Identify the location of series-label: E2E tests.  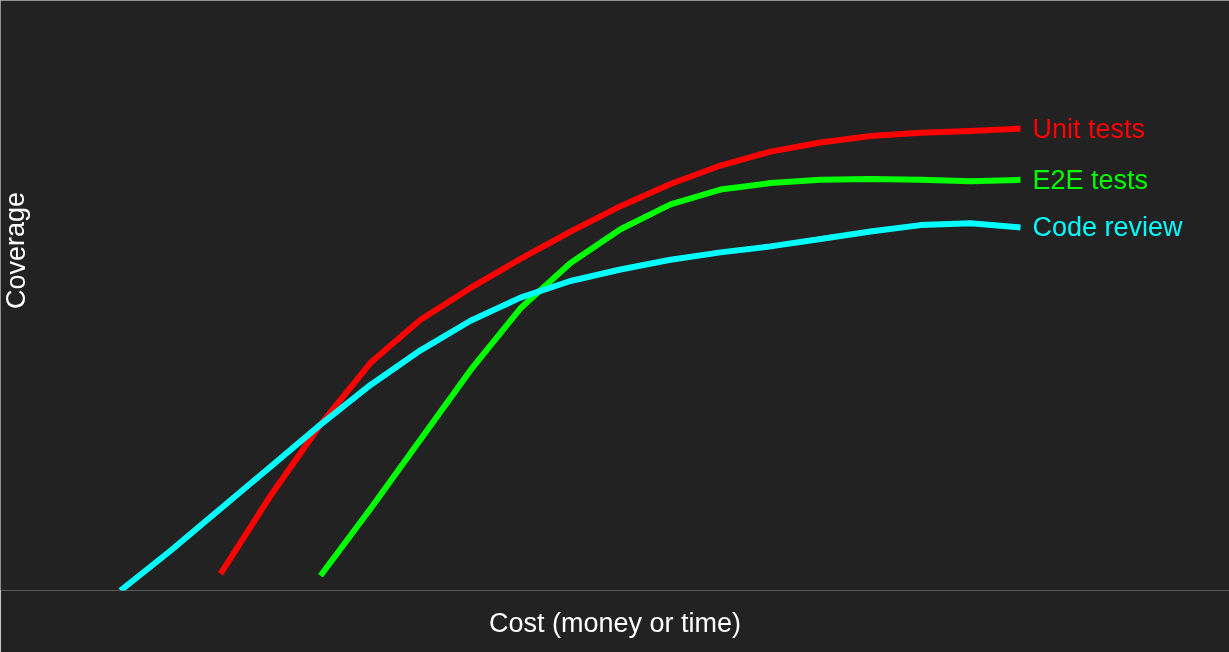
(1090, 179).